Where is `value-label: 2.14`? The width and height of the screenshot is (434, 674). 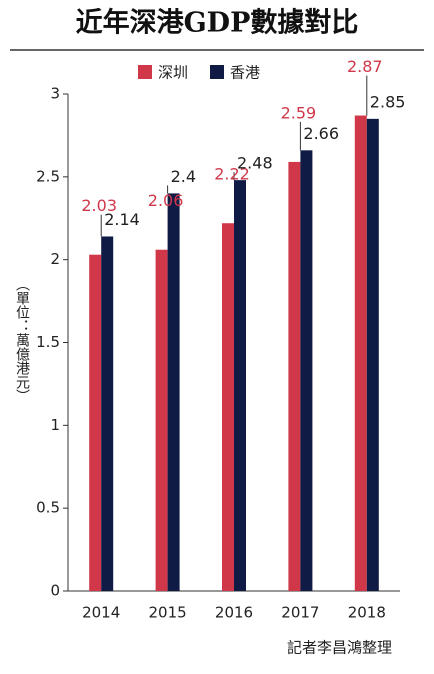 value-label: 2.14 is located at coordinates (122, 219).